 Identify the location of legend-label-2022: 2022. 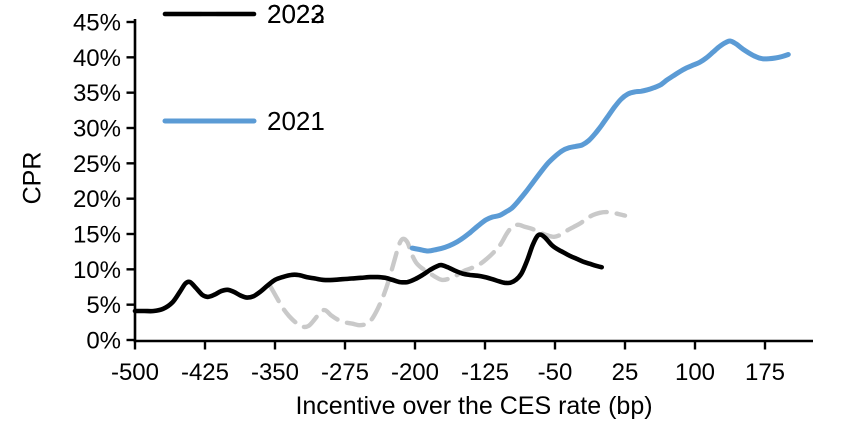
(296, 14).